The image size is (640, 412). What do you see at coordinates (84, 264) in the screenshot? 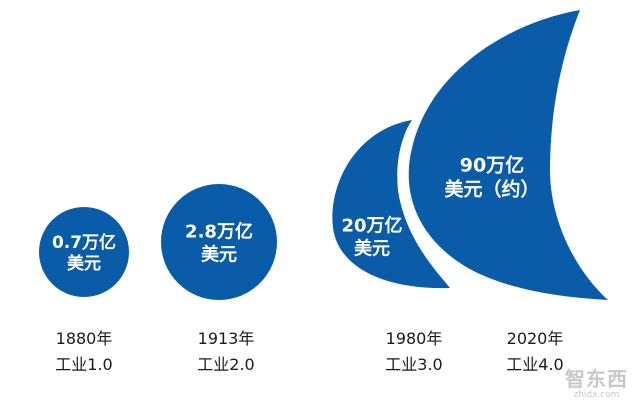
I see `bubble-1880-unit: 美元` at bounding box center [84, 264].